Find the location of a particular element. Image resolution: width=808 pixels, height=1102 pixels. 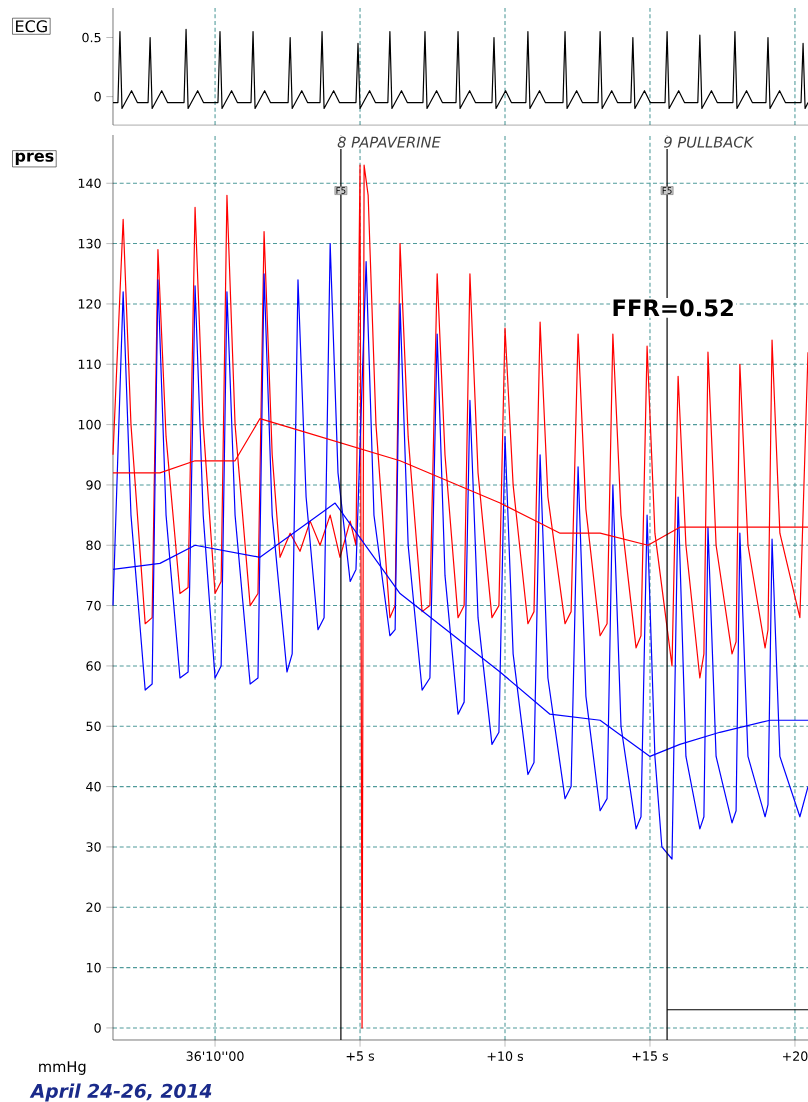

text: mmHg is located at coordinates (62, 1068).